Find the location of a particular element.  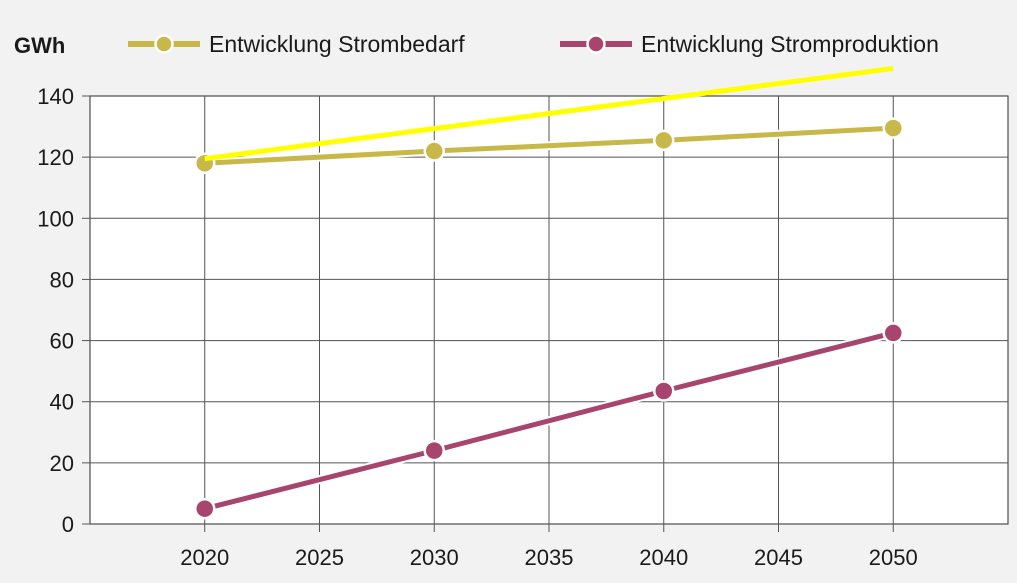

x-tick-label-2020: 2020 is located at coordinates (204, 557).